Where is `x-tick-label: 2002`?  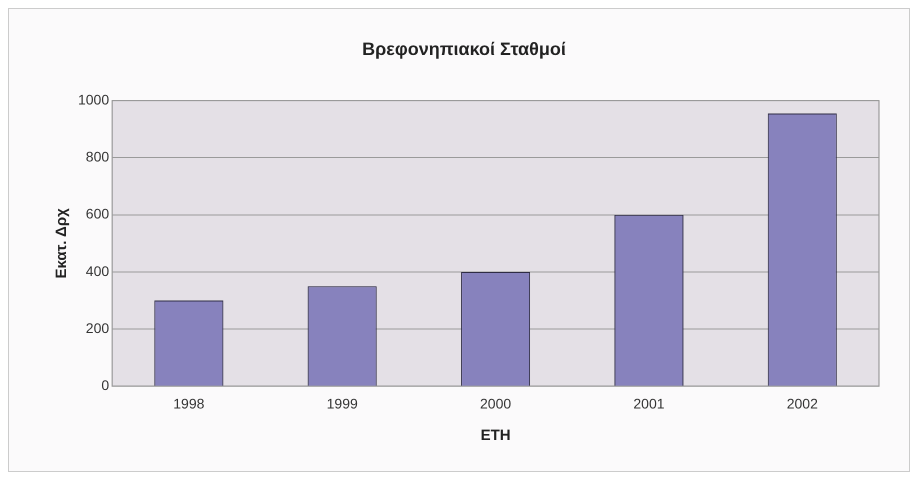
x-tick-label: 2002 is located at coordinates (802, 403).